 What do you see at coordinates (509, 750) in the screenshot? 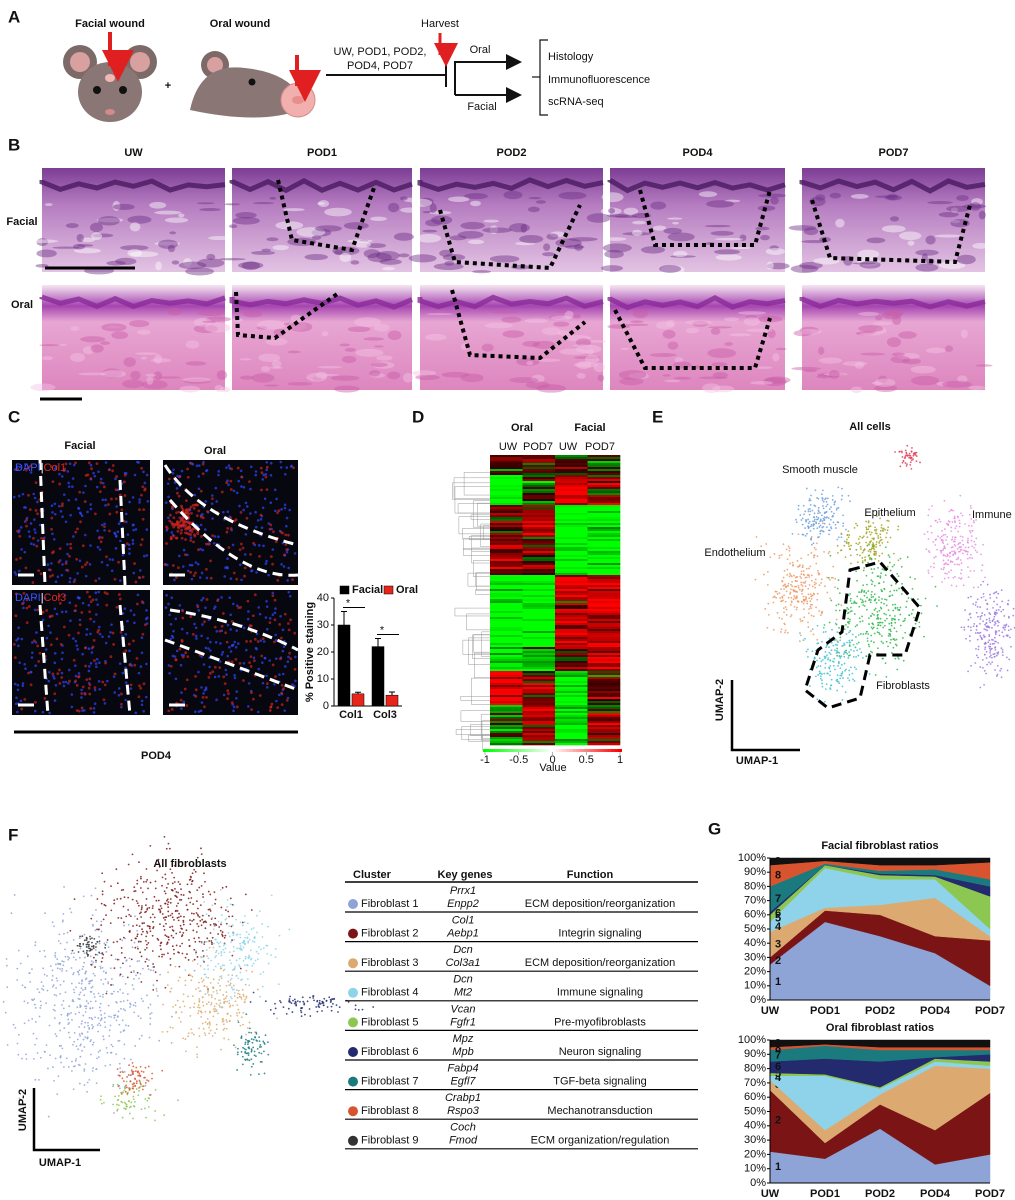
I see `colorbar-cell` at bounding box center [509, 750].